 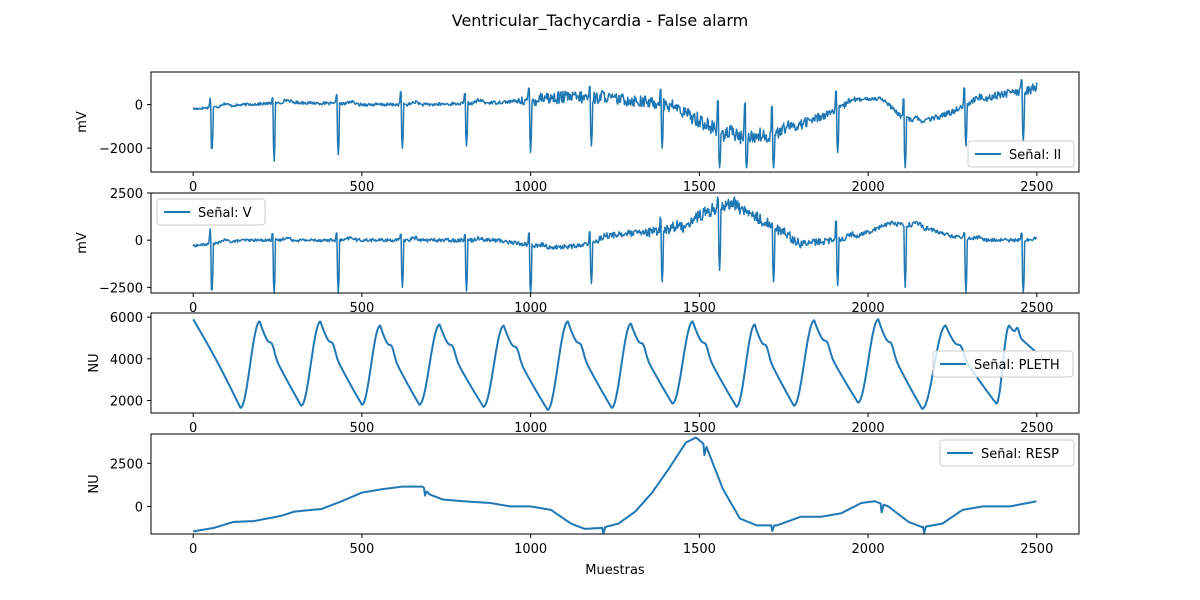 I want to click on x-ticks-ii: 0 500 1000 1500 2000 2500, so click(x=621, y=183).